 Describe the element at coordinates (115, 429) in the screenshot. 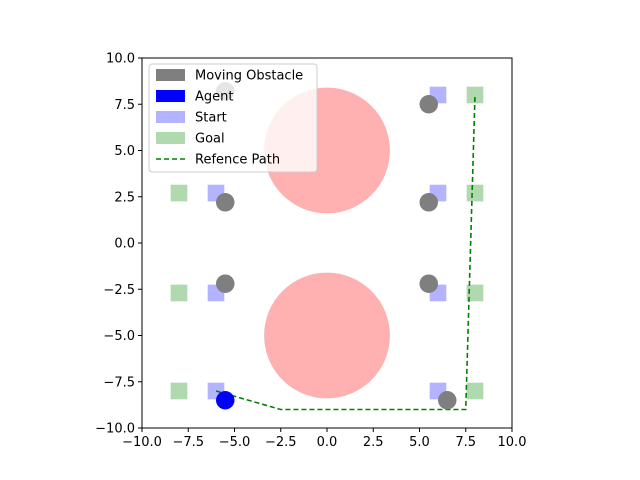

I see `y-tick-label: −10.0` at that location.